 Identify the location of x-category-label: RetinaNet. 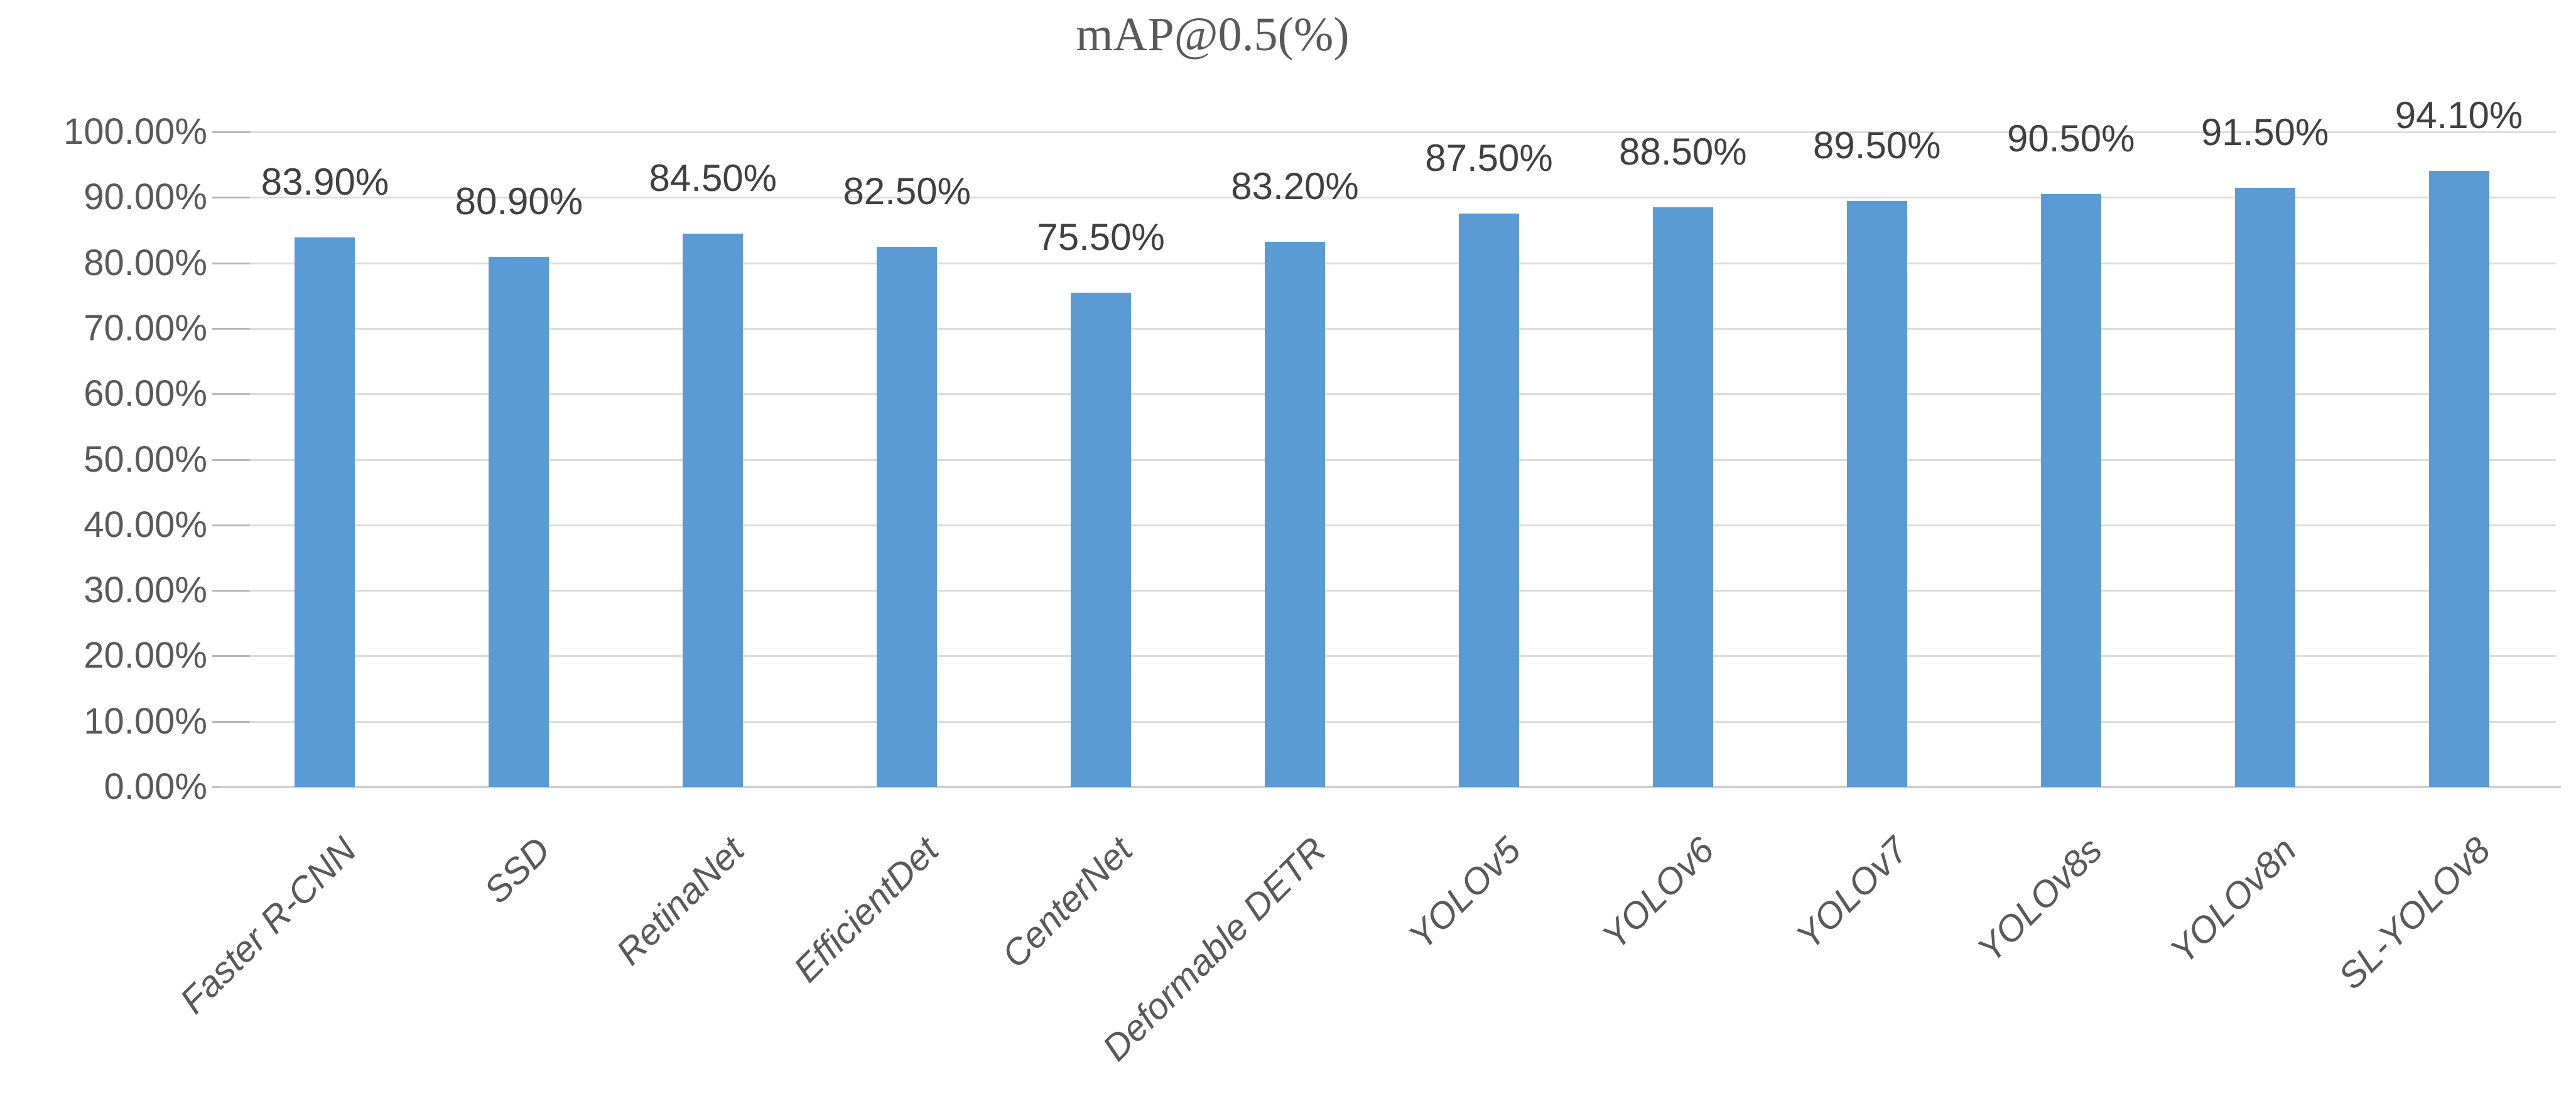
(681, 901).